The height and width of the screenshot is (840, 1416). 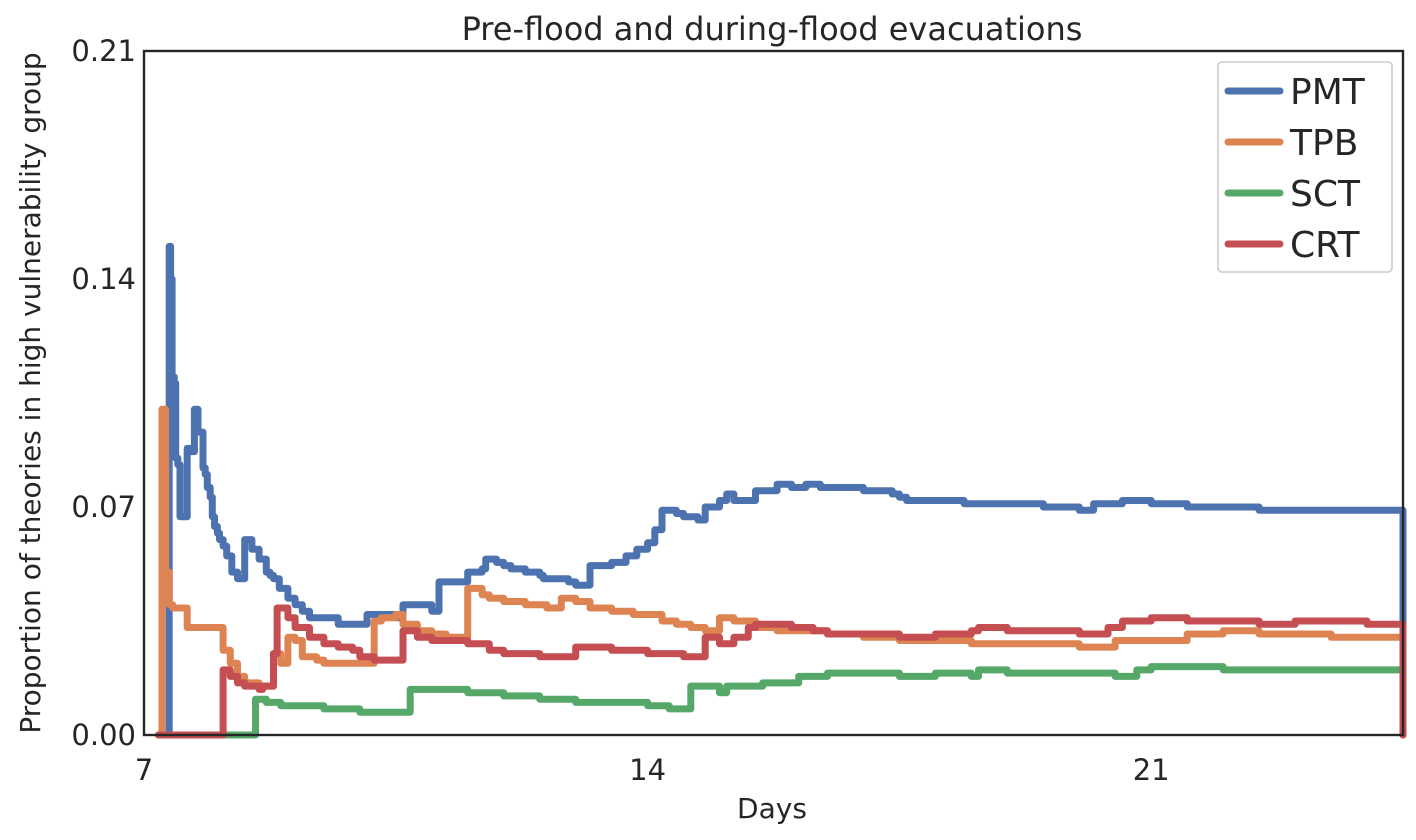 I want to click on series-line-crt, so click(x=780, y=671).